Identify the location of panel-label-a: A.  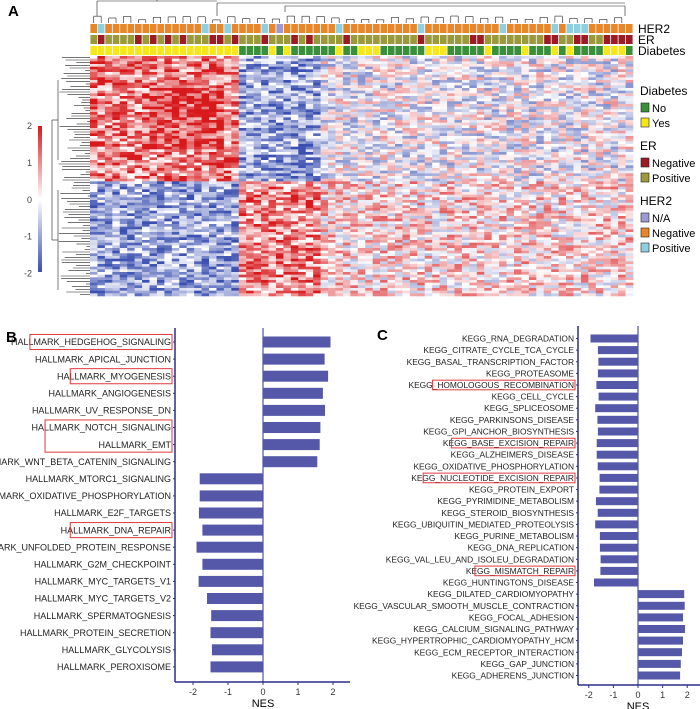
(13, 11).